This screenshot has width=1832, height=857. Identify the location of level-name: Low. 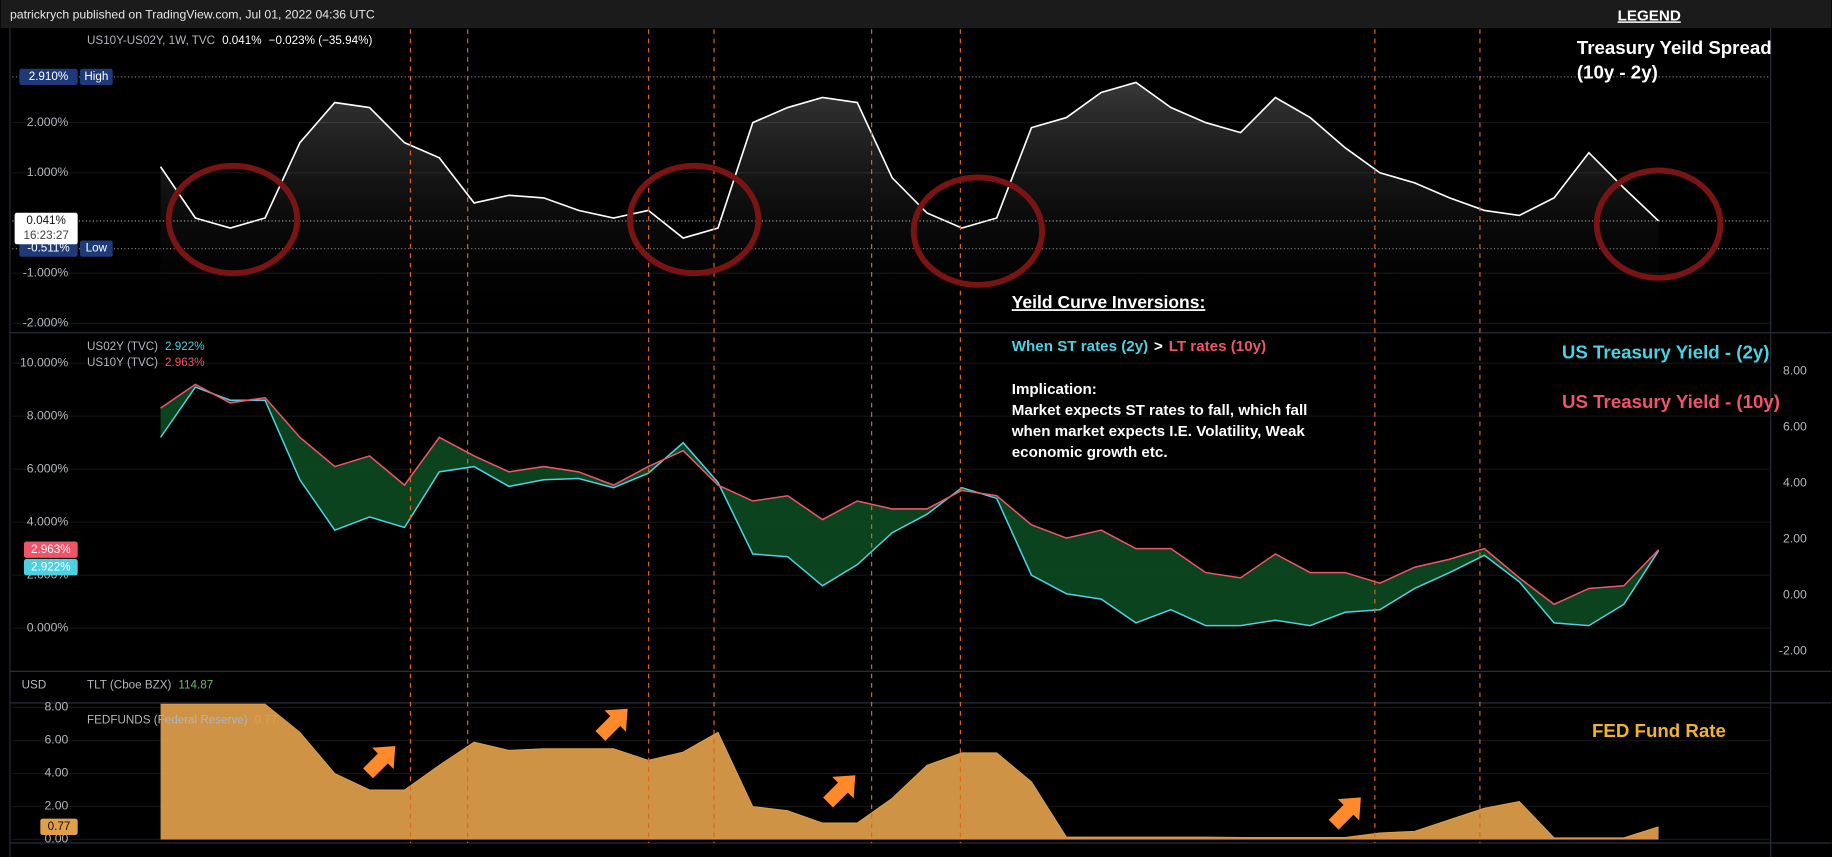
(97, 248).